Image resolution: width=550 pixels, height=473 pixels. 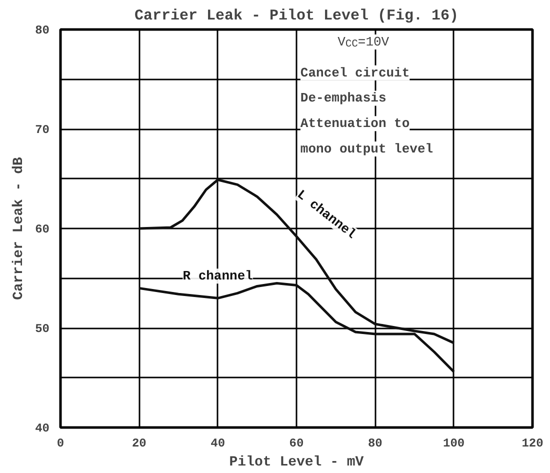 I want to click on chart-title: Carrier Leak - Pilot Level (Fig. 16), so click(x=296, y=16).